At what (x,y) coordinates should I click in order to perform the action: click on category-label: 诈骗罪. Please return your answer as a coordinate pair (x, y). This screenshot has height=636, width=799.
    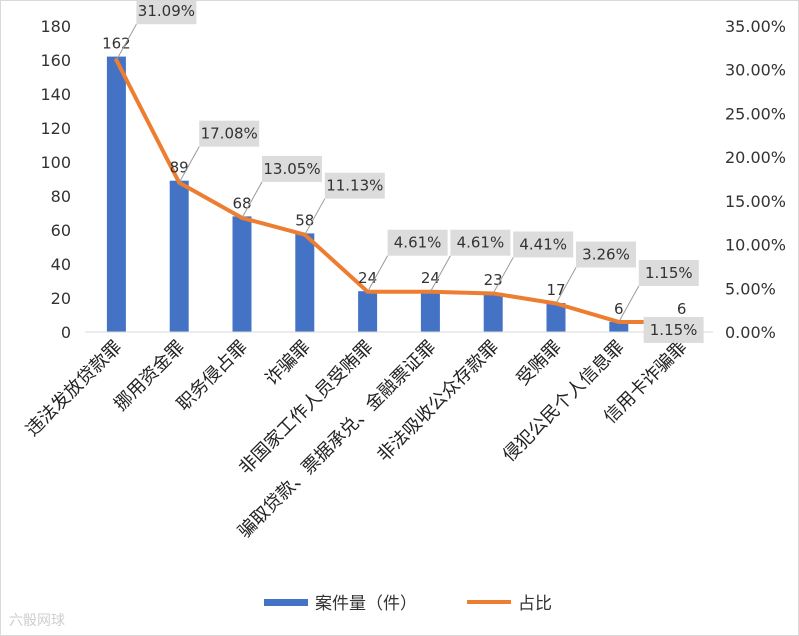
    Looking at the image, I should click on (287, 363).